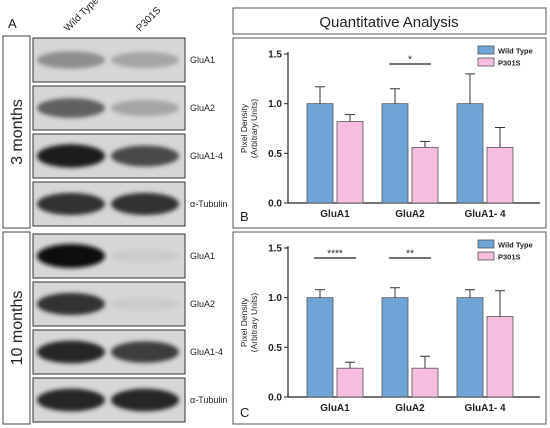  What do you see at coordinates (410, 60) in the screenshot?
I see `significance-label: *` at bounding box center [410, 60].